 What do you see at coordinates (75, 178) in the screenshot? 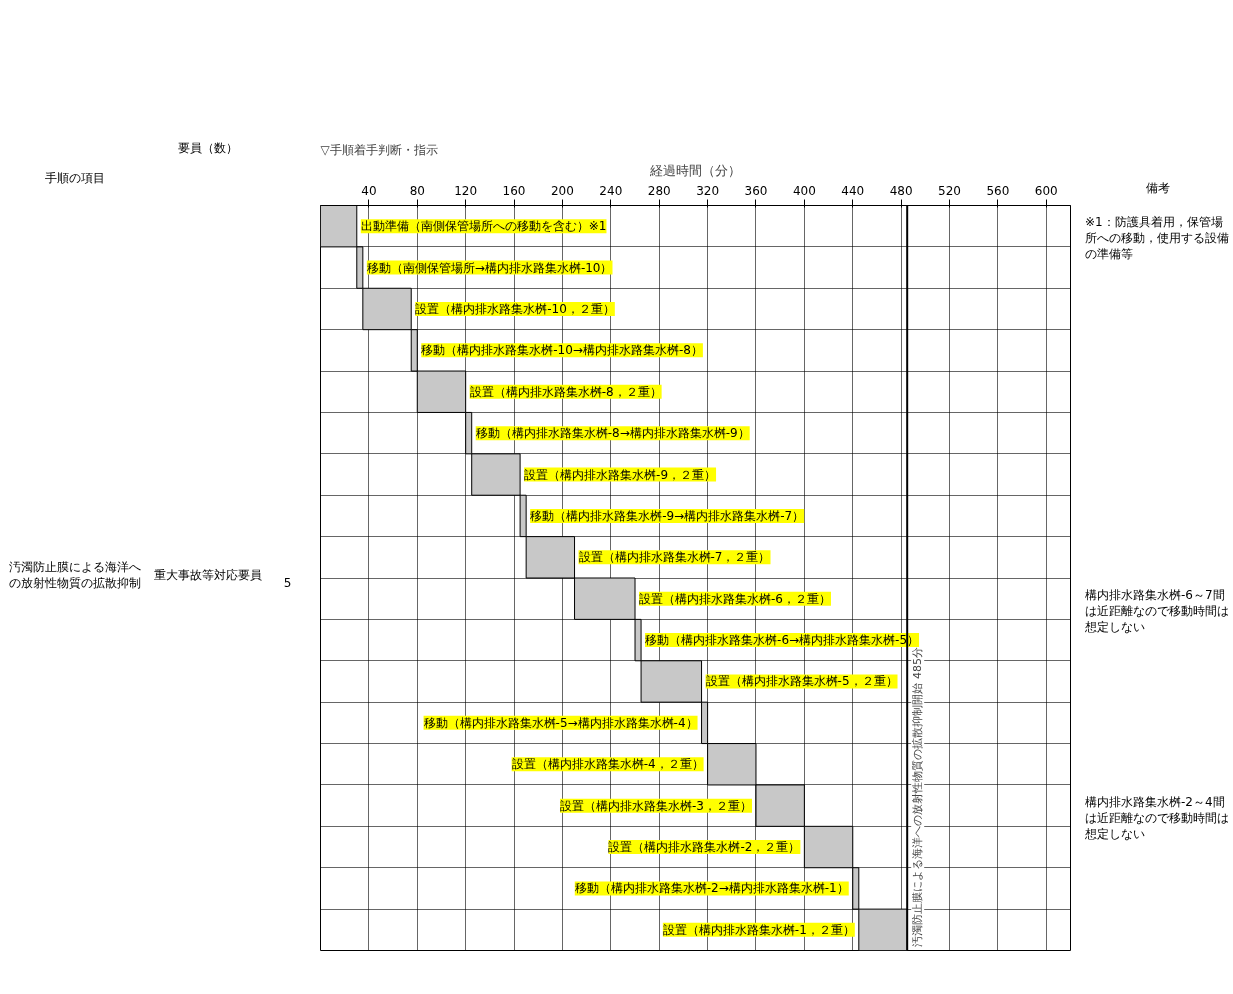
I see `text: 手順の項目` at bounding box center [75, 178].